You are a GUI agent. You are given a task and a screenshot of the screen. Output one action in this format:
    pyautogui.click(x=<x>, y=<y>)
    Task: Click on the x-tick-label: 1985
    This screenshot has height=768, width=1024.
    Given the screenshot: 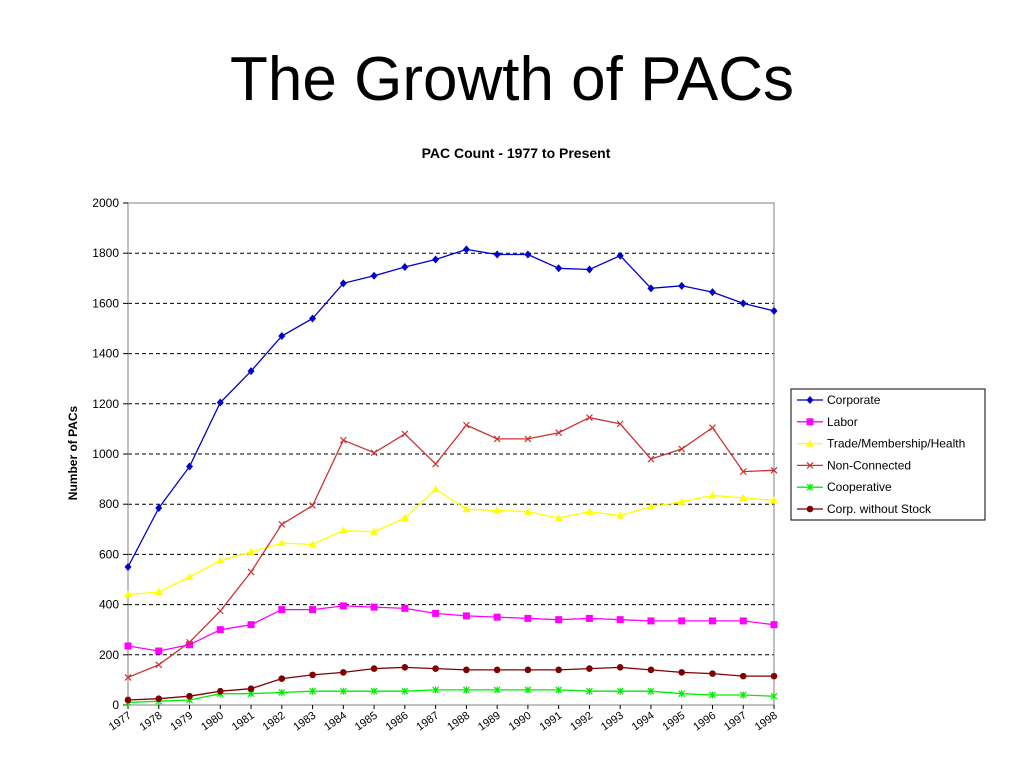 What is the action you would take?
    pyautogui.click(x=366, y=722)
    